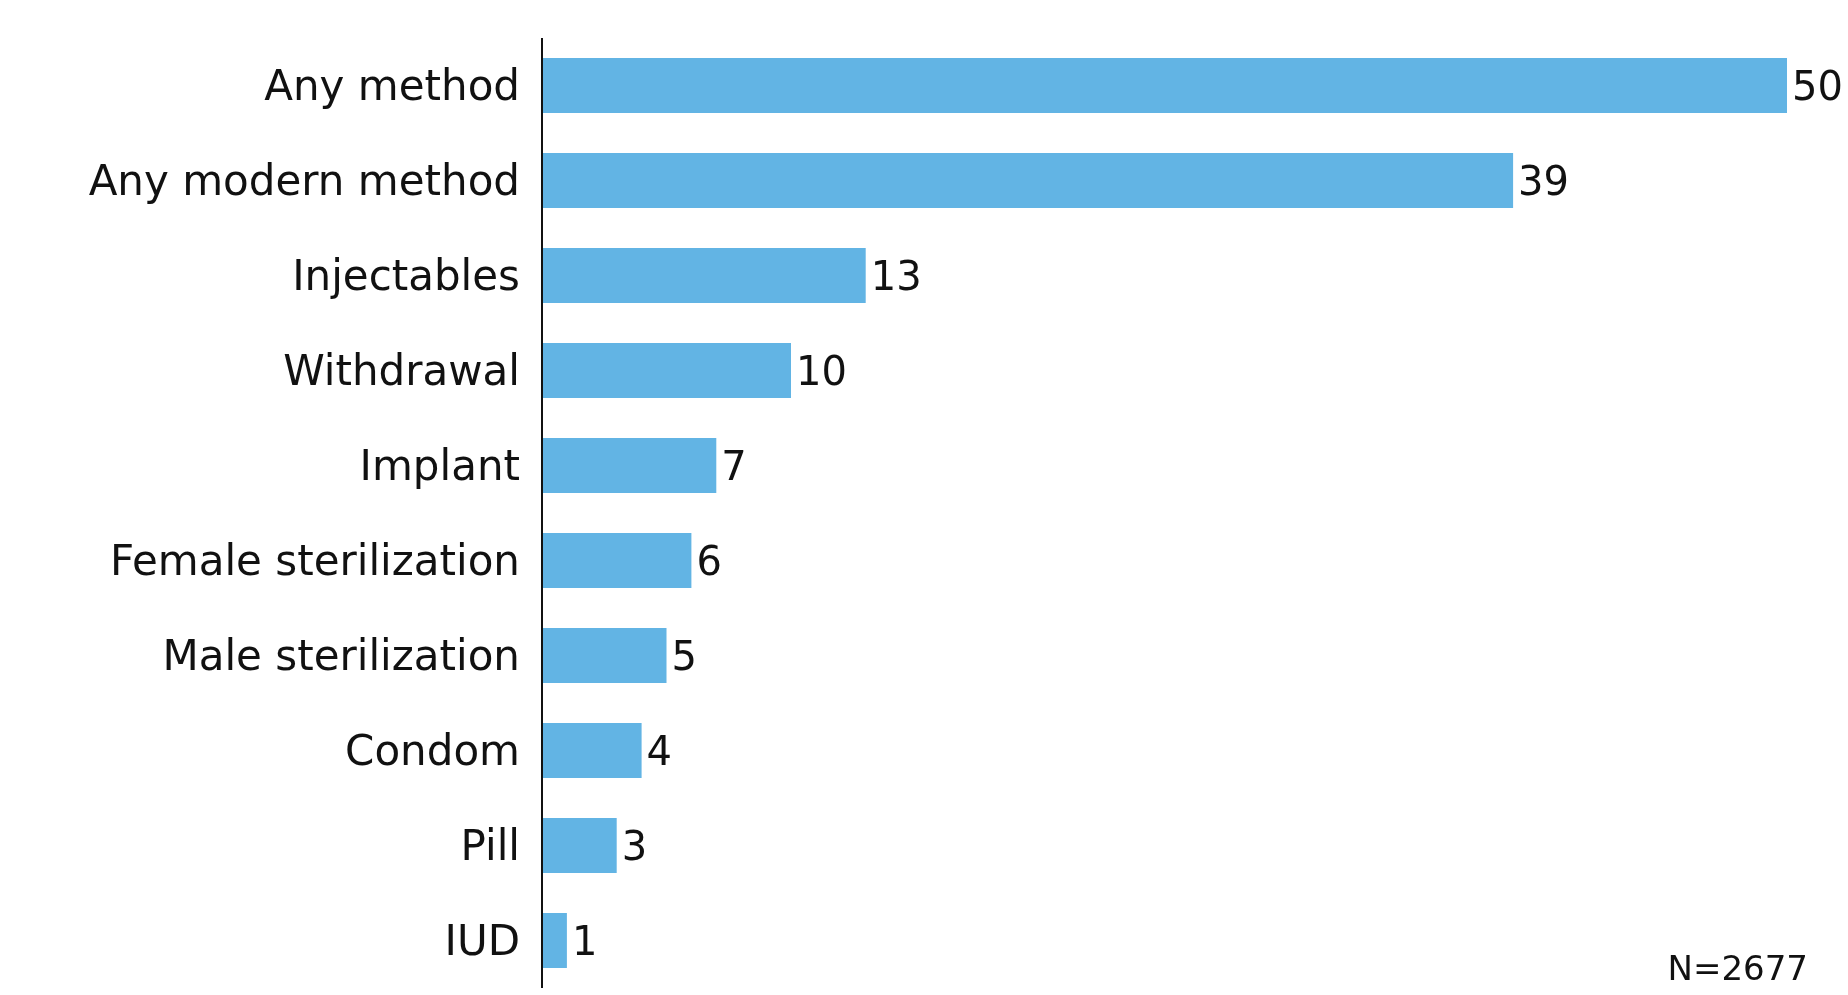 The image size is (1848, 995). Describe the element at coordinates (315, 561) in the screenshot. I see `y-tick-label: Female sterilization` at that location.